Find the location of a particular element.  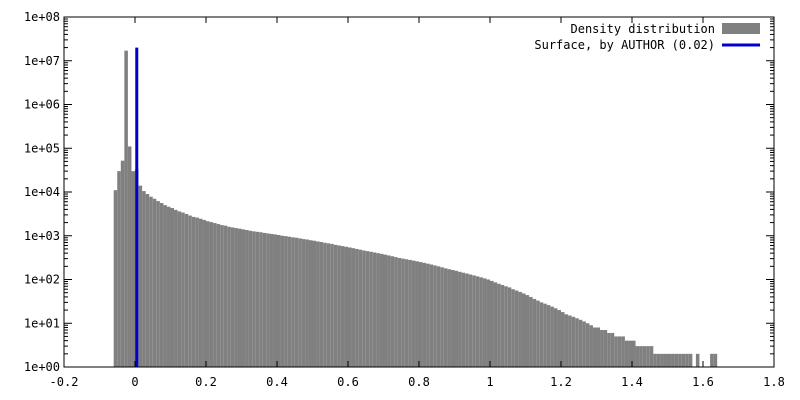

x-tick-label: -0.2 is located at coordinates (64, 382).